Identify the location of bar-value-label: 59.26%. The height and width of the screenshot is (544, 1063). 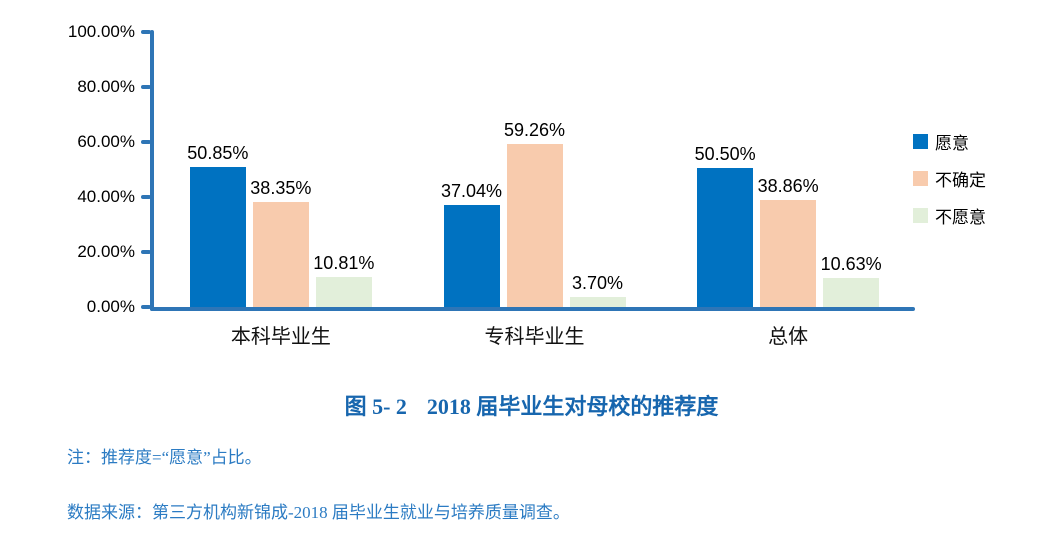
(534, 130).